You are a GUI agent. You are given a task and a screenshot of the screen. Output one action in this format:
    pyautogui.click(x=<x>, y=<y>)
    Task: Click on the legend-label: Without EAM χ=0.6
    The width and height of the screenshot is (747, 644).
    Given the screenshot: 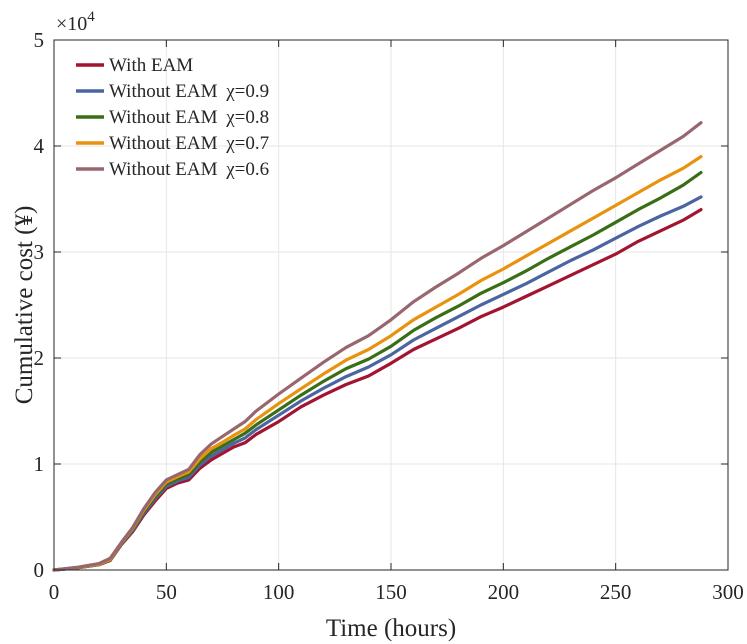 What is the action you would take?
    pyautogui.click(x=189, y=169)
    